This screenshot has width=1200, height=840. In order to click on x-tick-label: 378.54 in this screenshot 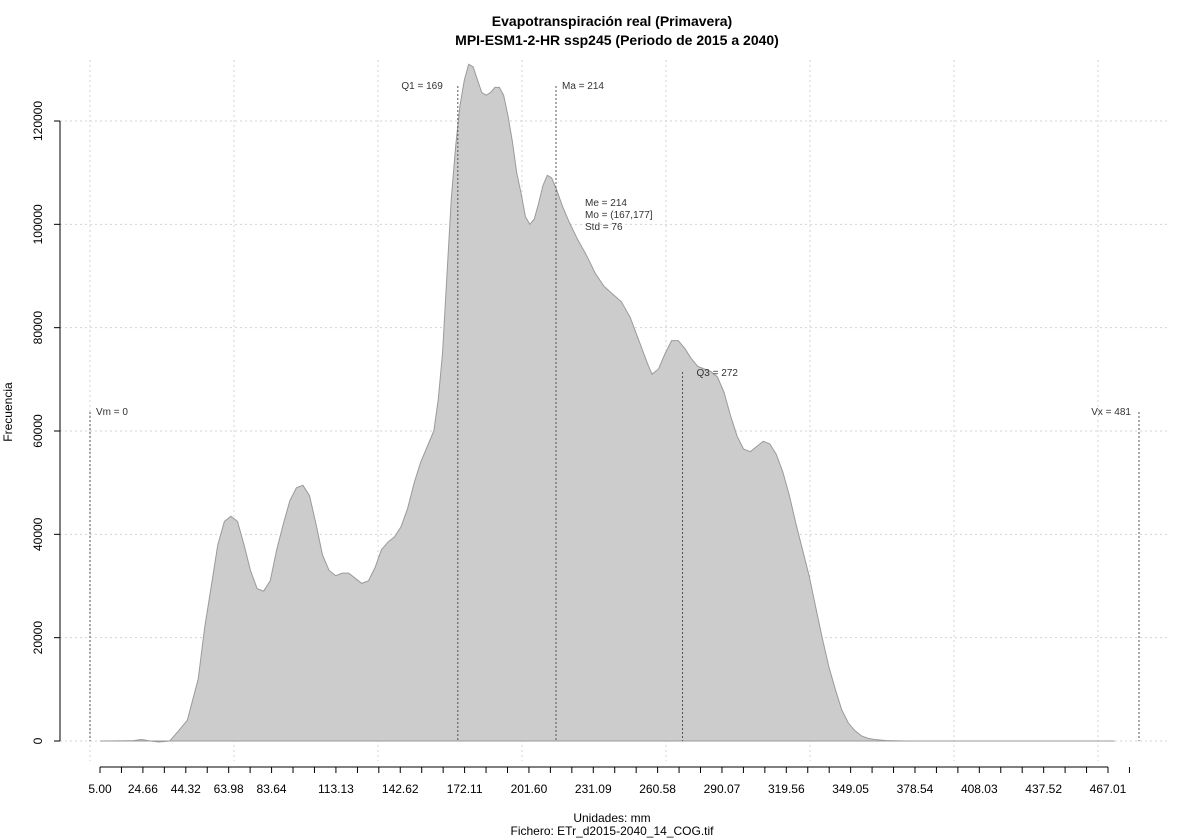, I will do `click(915, 789)`.